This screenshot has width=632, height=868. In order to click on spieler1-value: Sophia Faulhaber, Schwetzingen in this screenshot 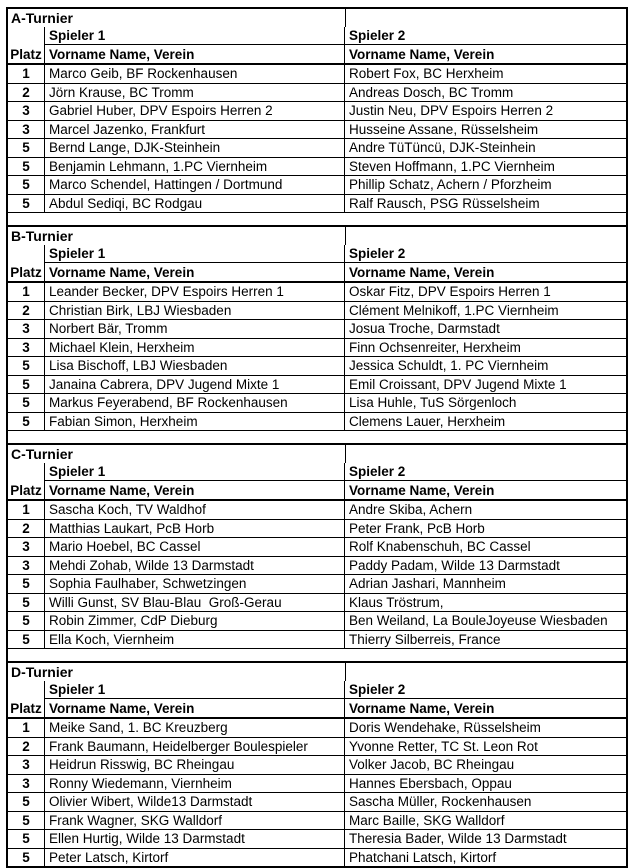, I will do `click(195, 584)`.